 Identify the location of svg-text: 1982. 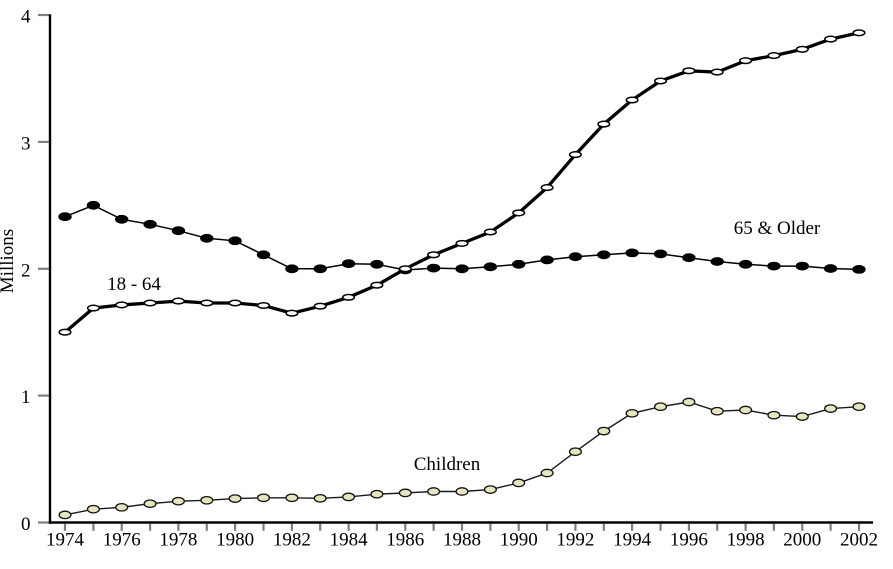
(292, 540).